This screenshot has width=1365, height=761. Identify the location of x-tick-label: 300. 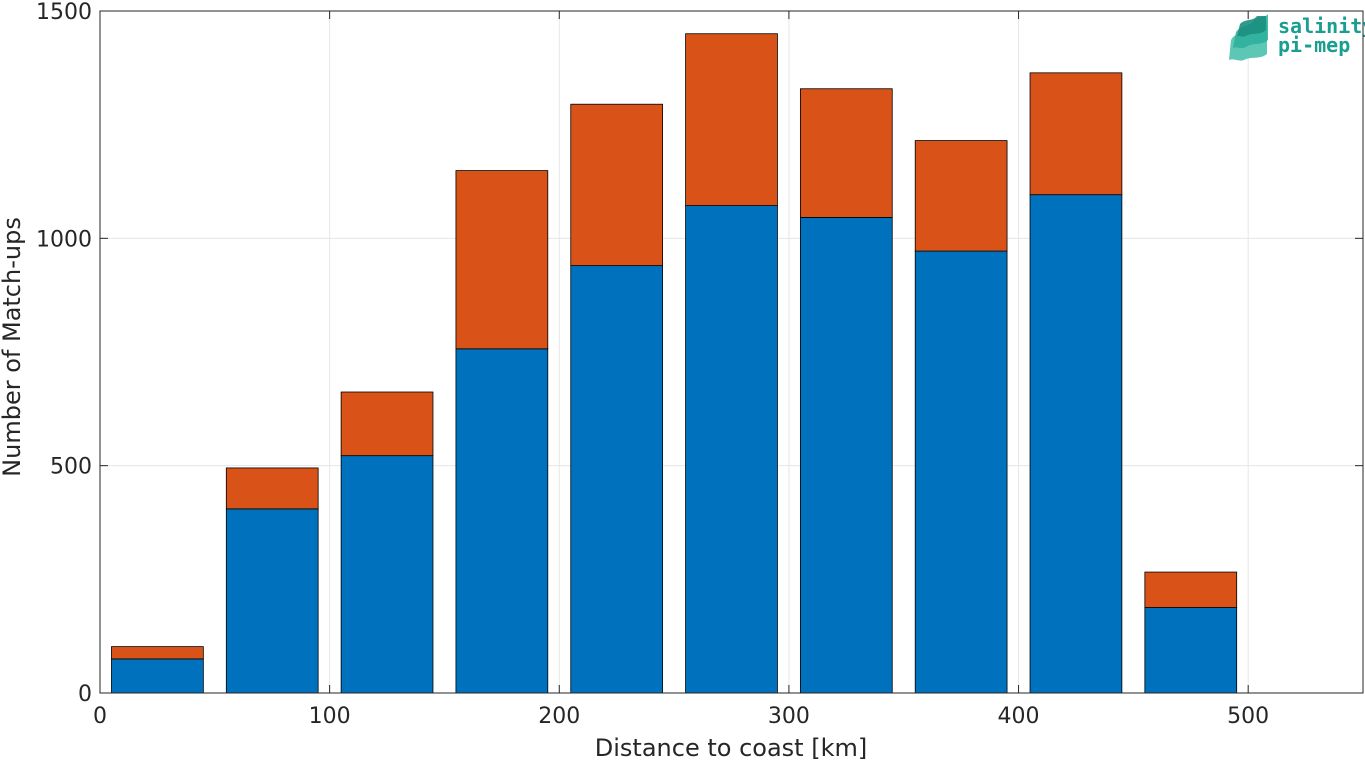
(789, 716).